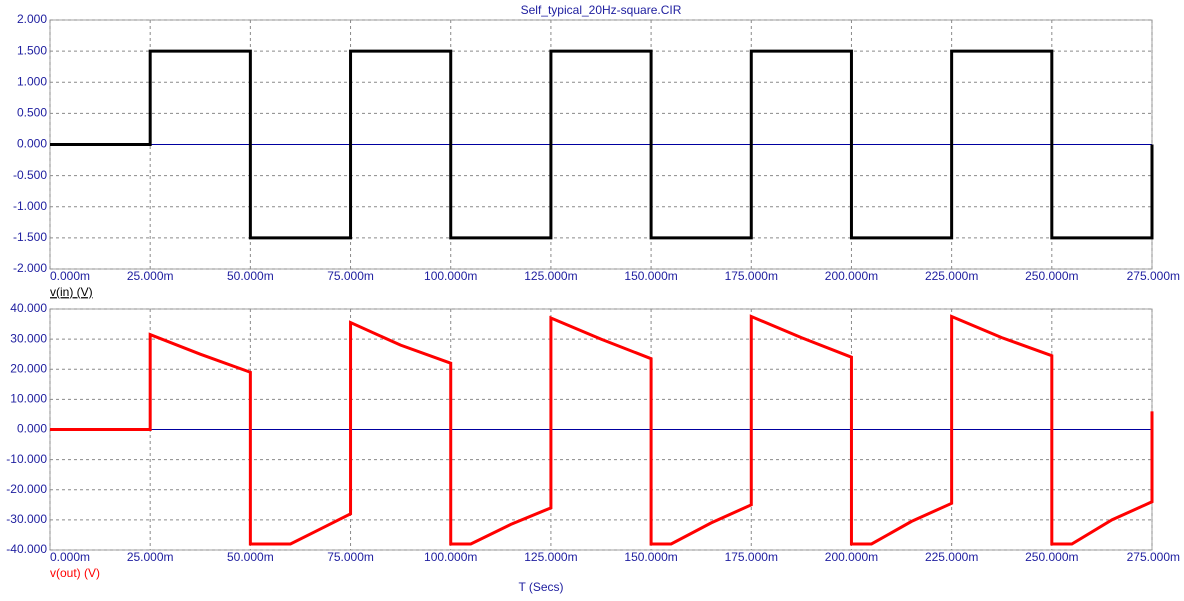 Image resolution: width=1184 pixels, height=601 pixels. Describe the element at coordinates (601, 10) in the screenshot. I see `chart-title: Self_typical_20Hz-square.CIR` at that location.